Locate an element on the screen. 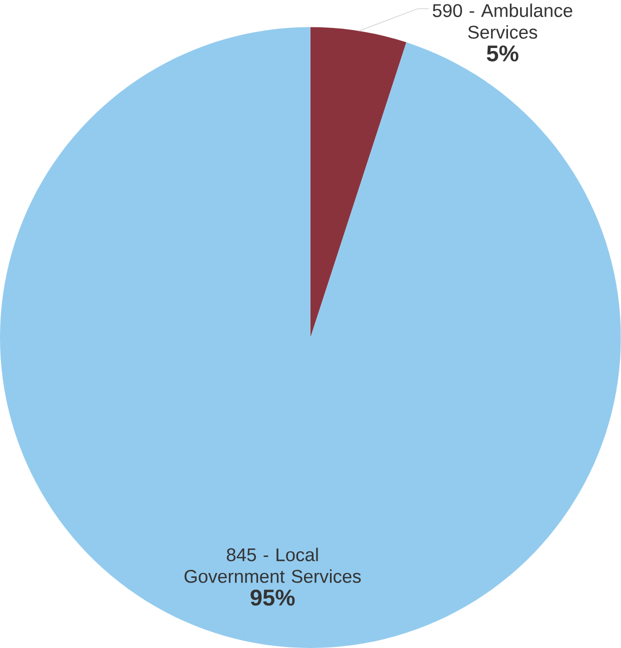  data-label: 95% is located at coordinates (272, 598).